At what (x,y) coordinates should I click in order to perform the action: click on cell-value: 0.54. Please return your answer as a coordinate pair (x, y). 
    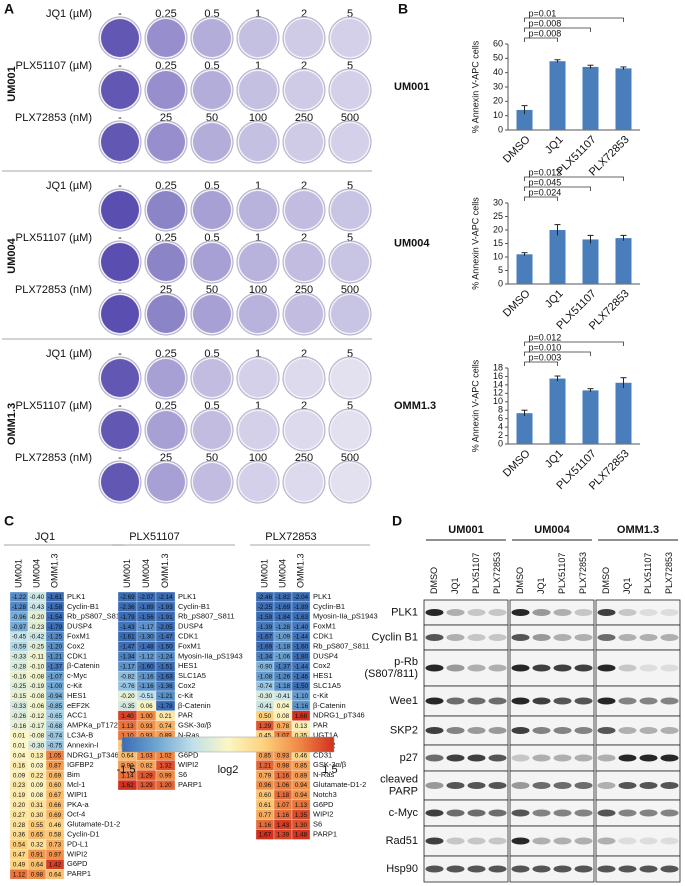
    Looking at the image, I should click on (19, 845).